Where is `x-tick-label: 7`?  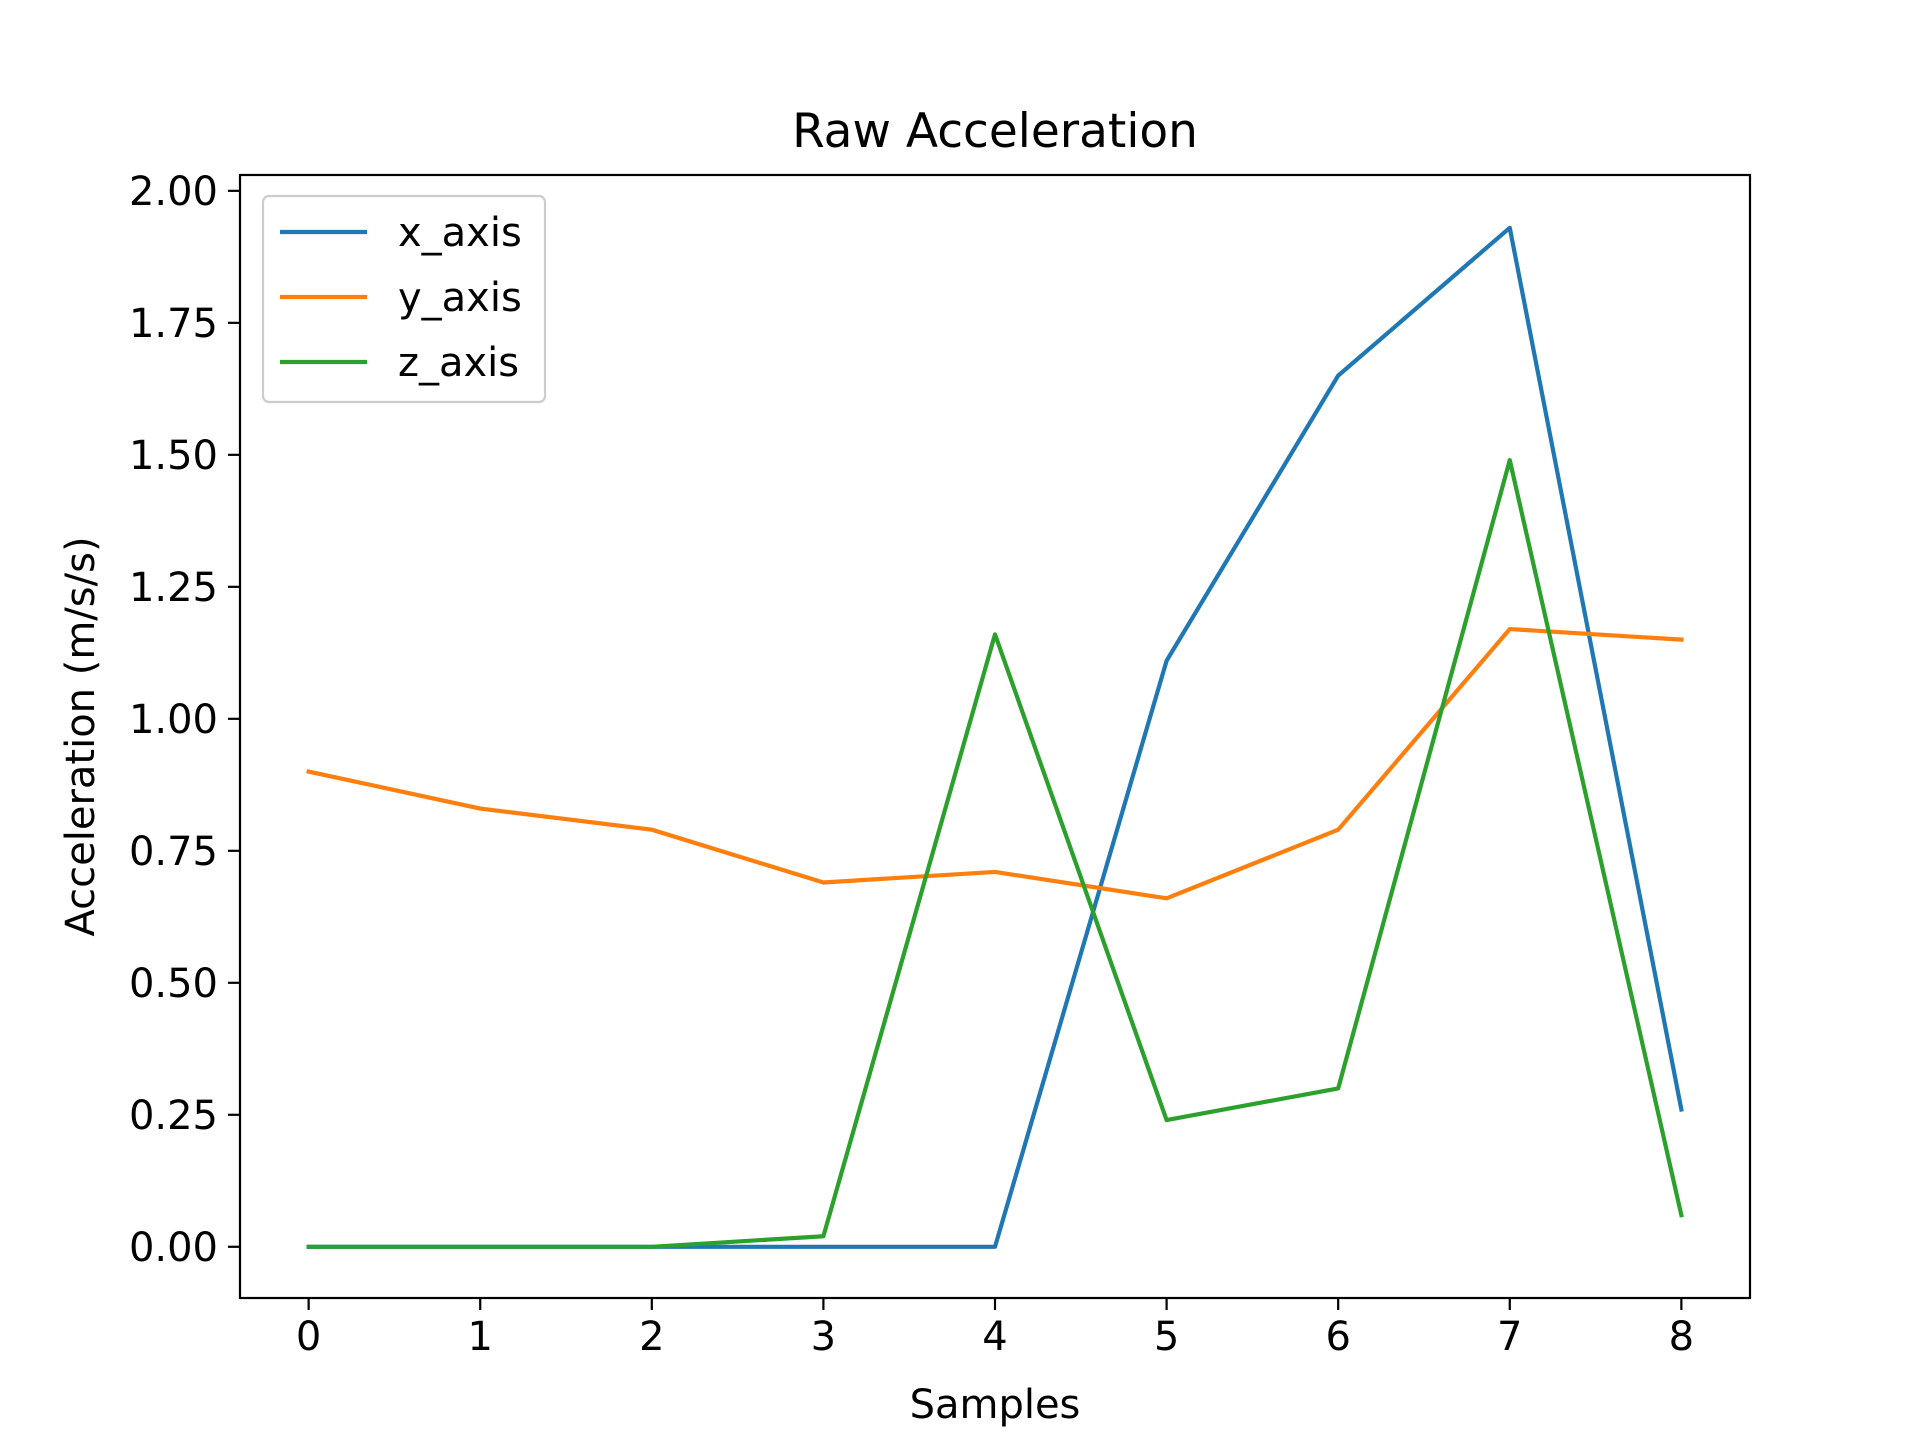 x-tick-label: 7 is located at coordinates (1509, 1337).